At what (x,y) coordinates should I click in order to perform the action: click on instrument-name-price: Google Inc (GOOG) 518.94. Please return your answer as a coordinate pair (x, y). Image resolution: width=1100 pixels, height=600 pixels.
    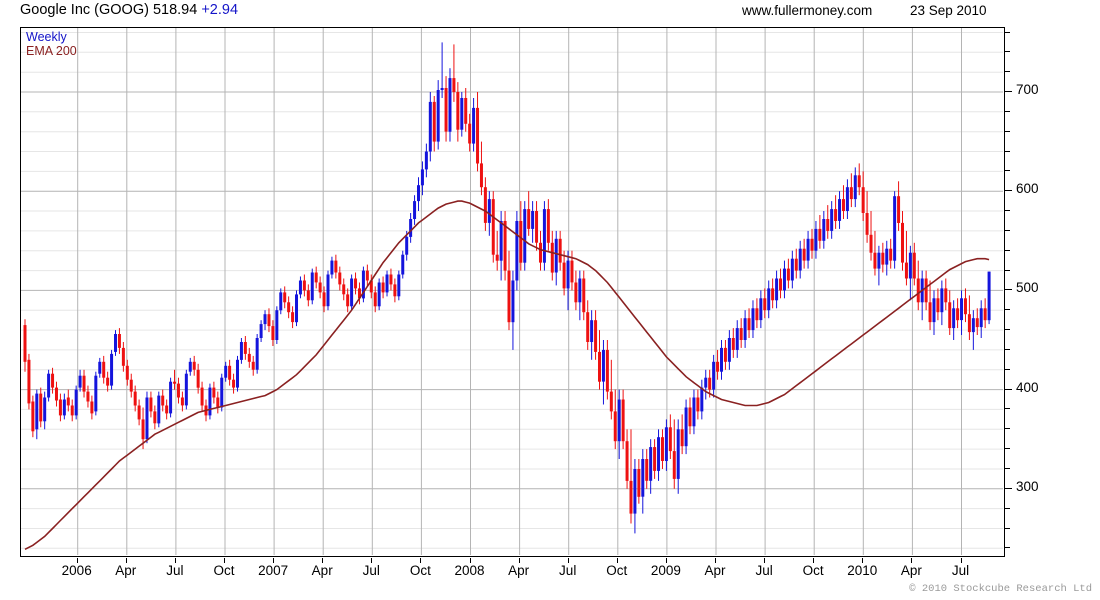
    Looking at the image, I should click on (109, 10).